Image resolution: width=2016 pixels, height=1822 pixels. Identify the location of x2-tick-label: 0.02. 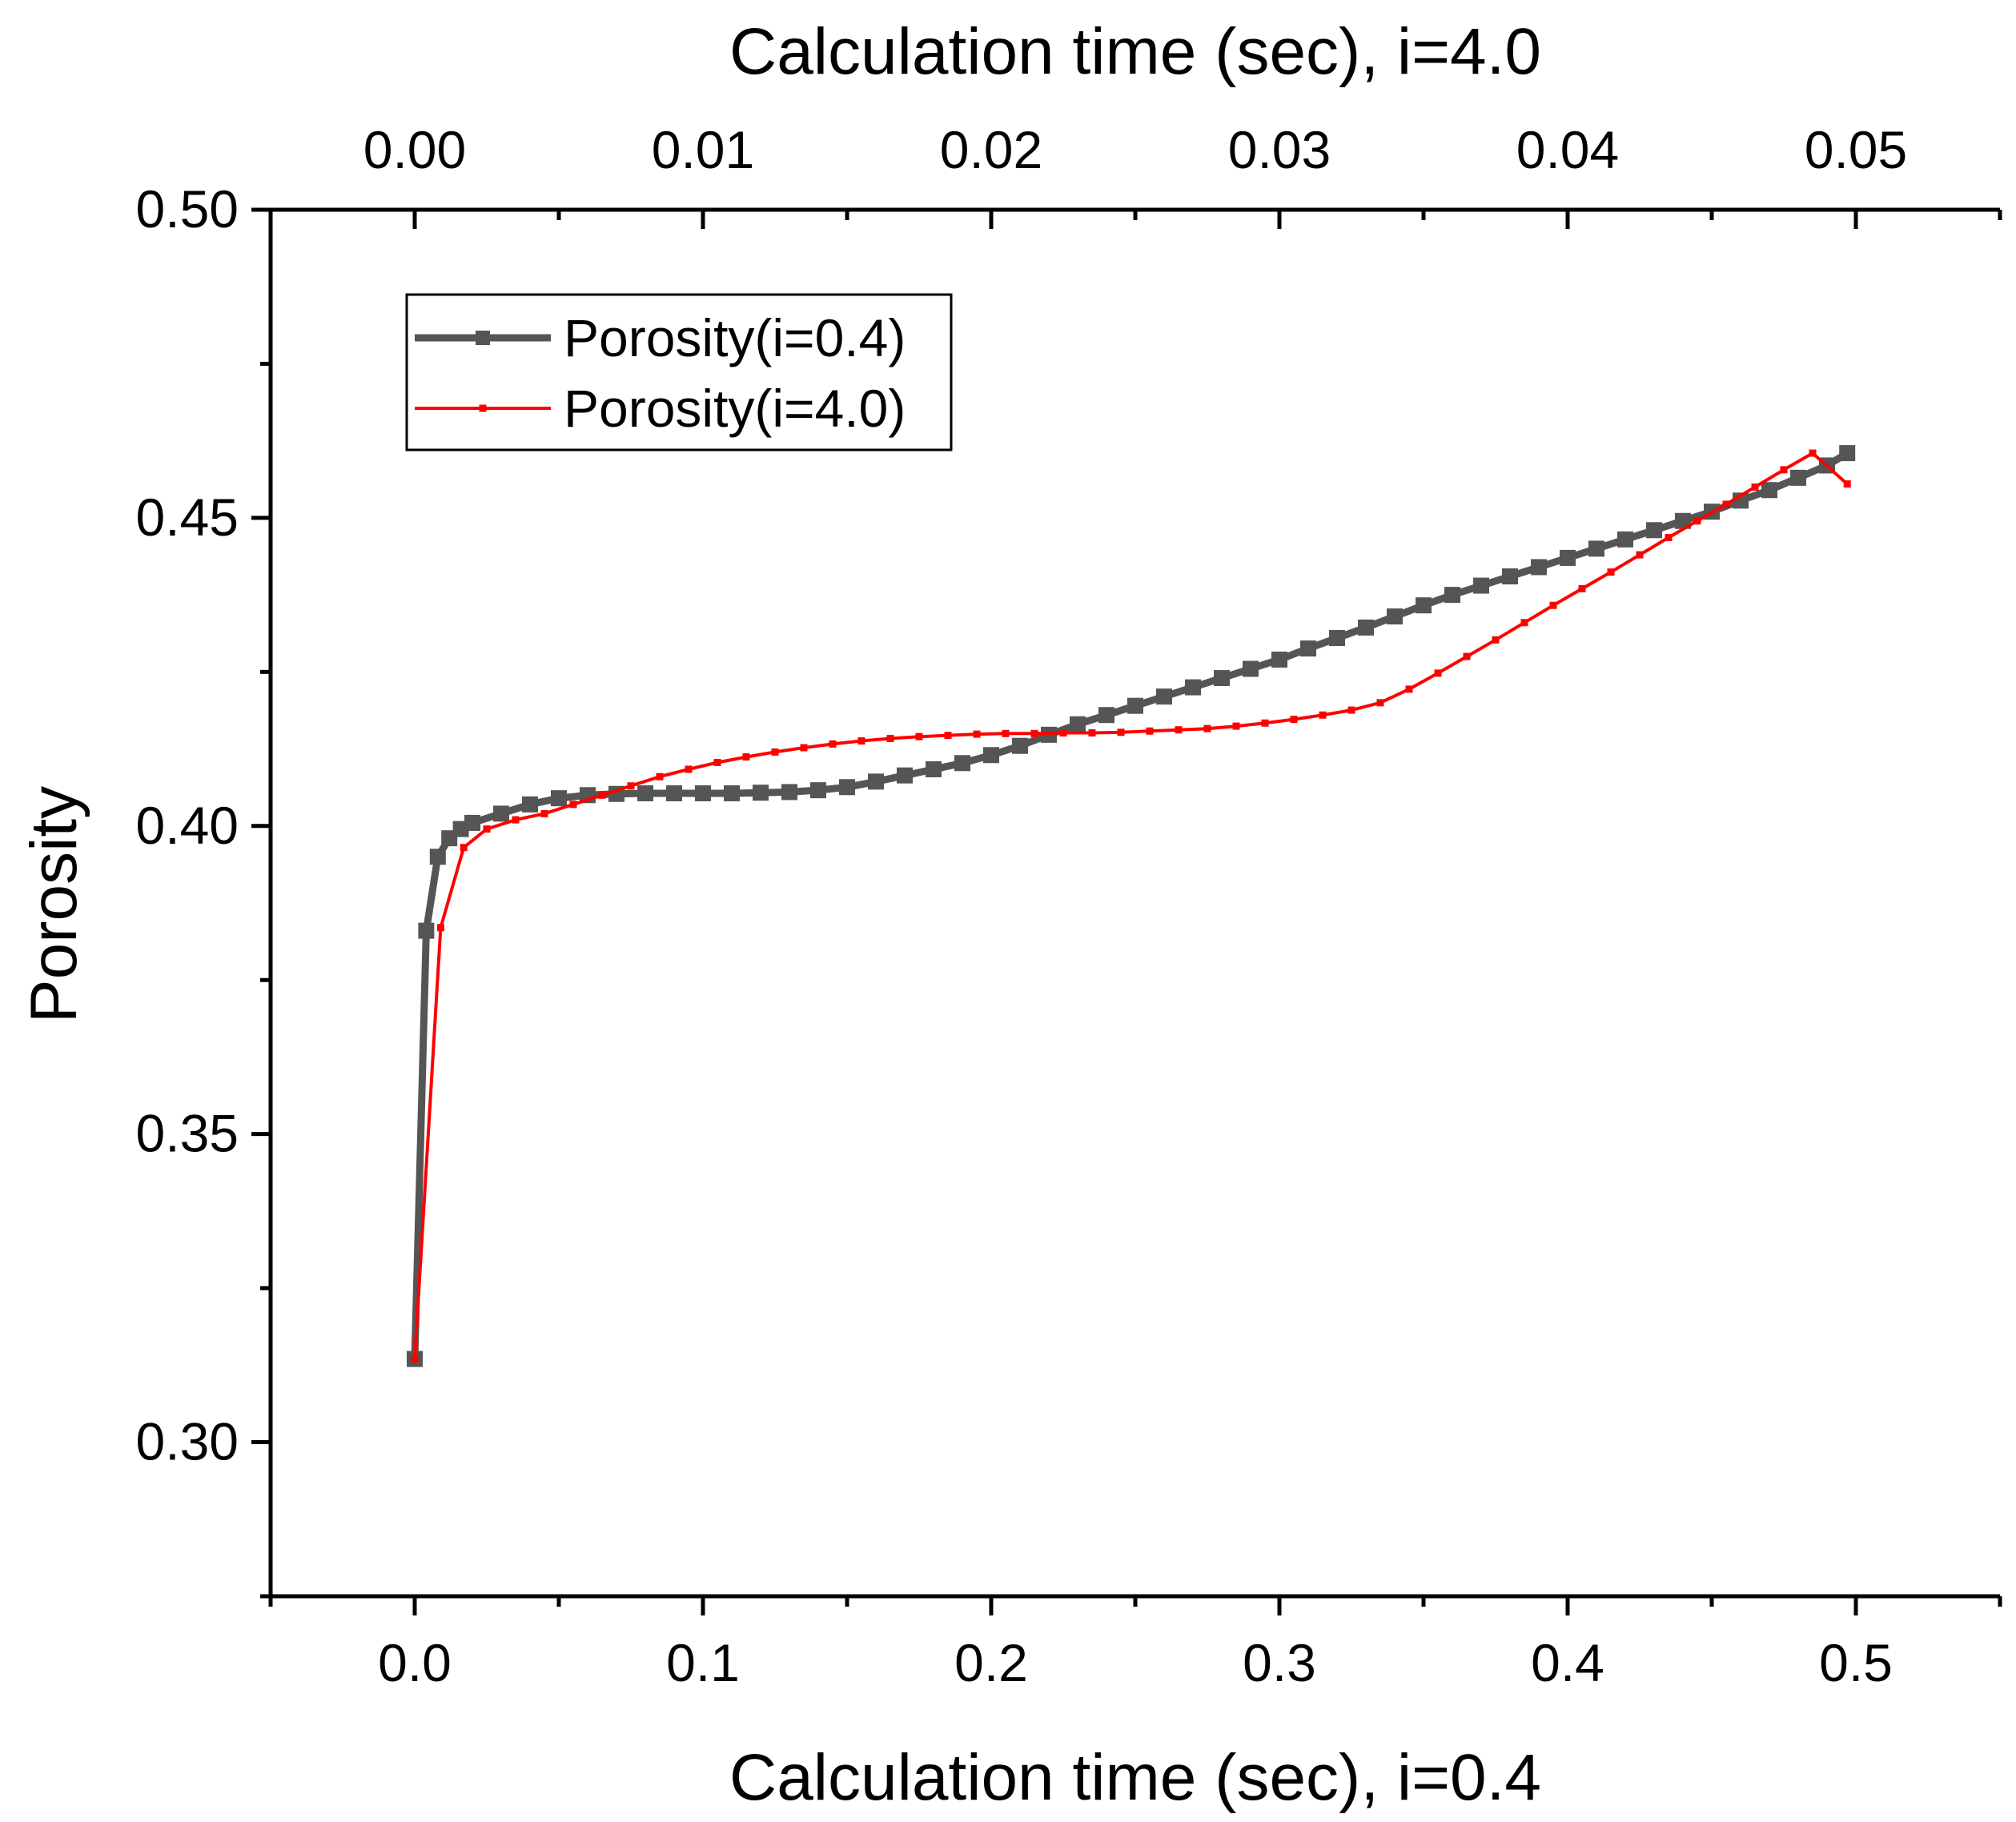
(991, 149).